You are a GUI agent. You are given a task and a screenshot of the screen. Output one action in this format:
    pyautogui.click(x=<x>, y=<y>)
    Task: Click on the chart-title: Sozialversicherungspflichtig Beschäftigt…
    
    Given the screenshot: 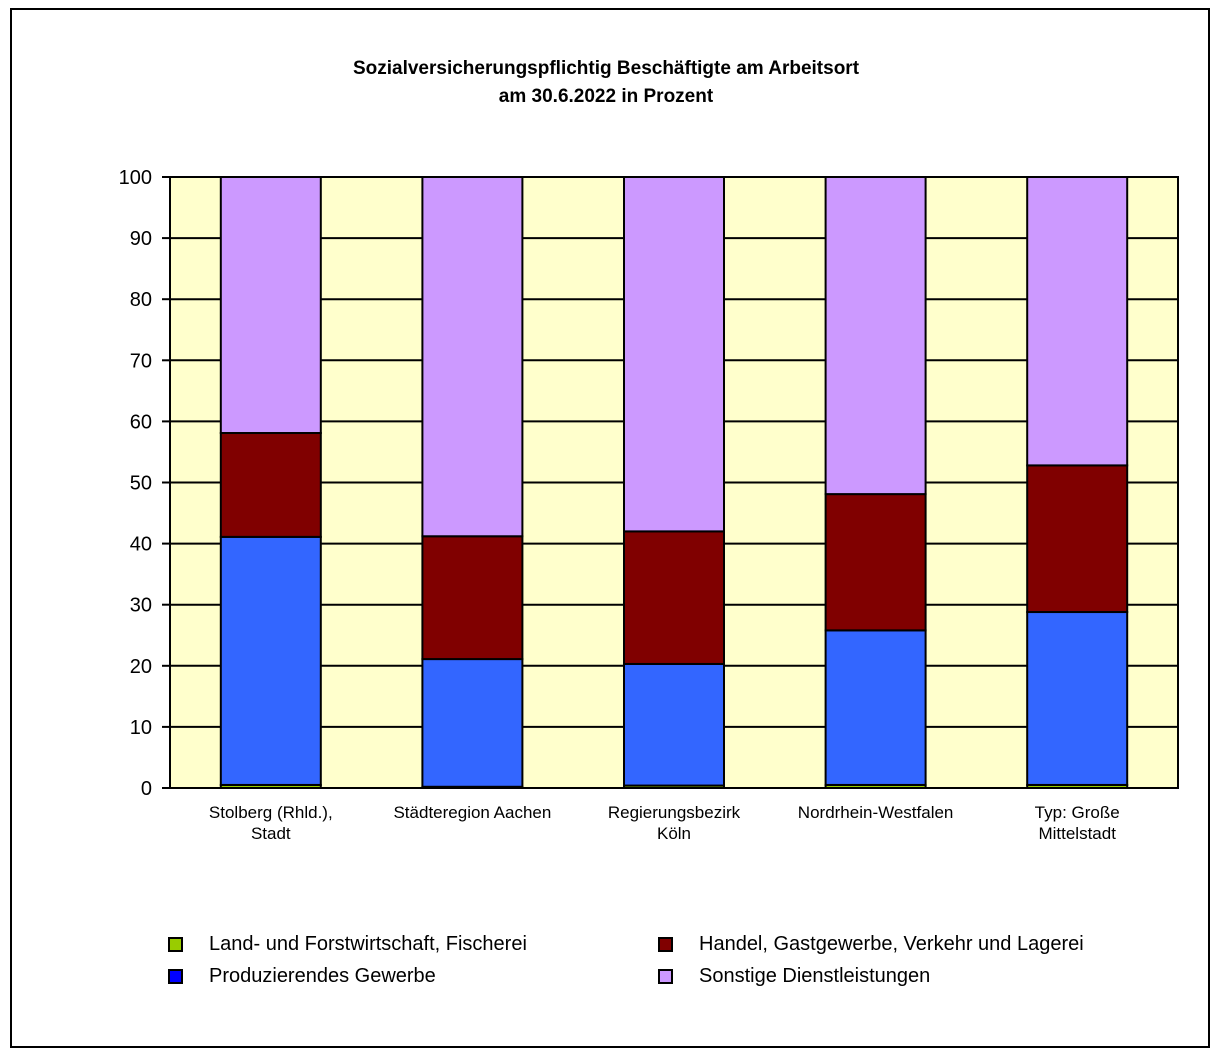 What is the action you would take?
    pyautogui.click(x=606, y=83)
    